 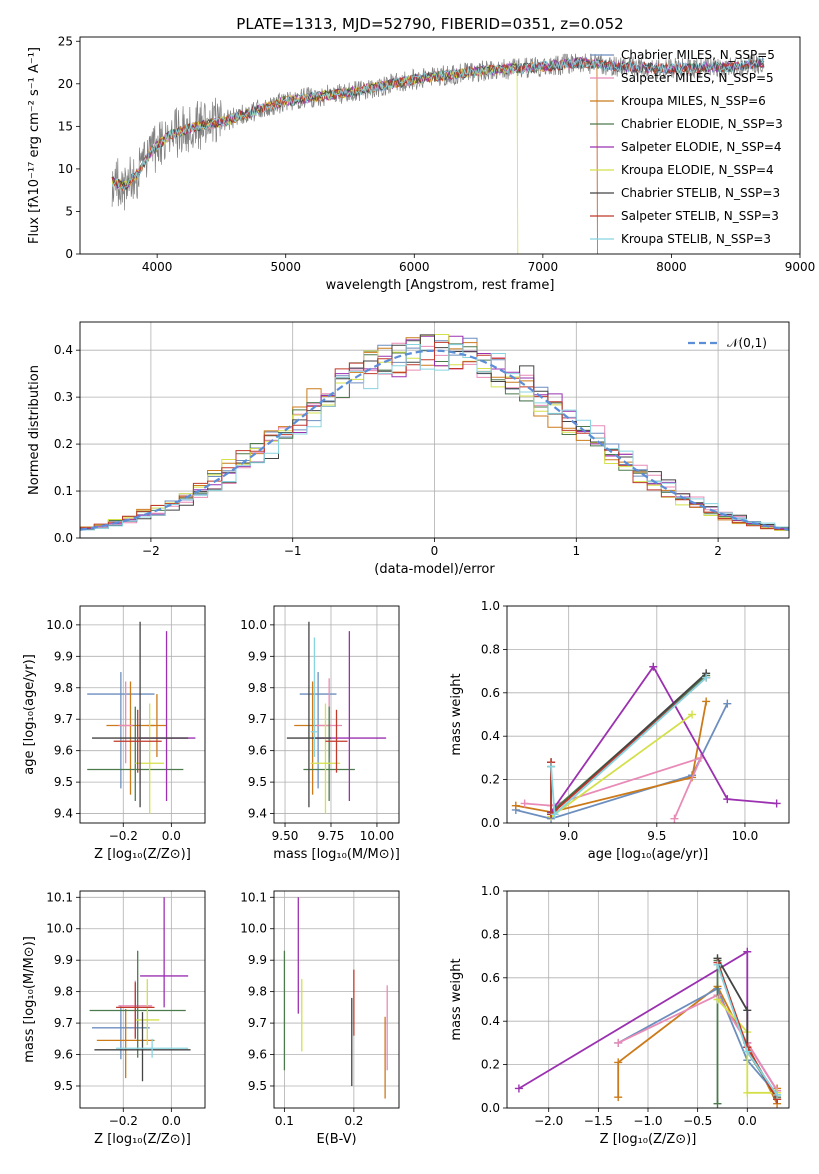 I want to click on x-tick-label: −1.0, so click(x=647, y=1121).